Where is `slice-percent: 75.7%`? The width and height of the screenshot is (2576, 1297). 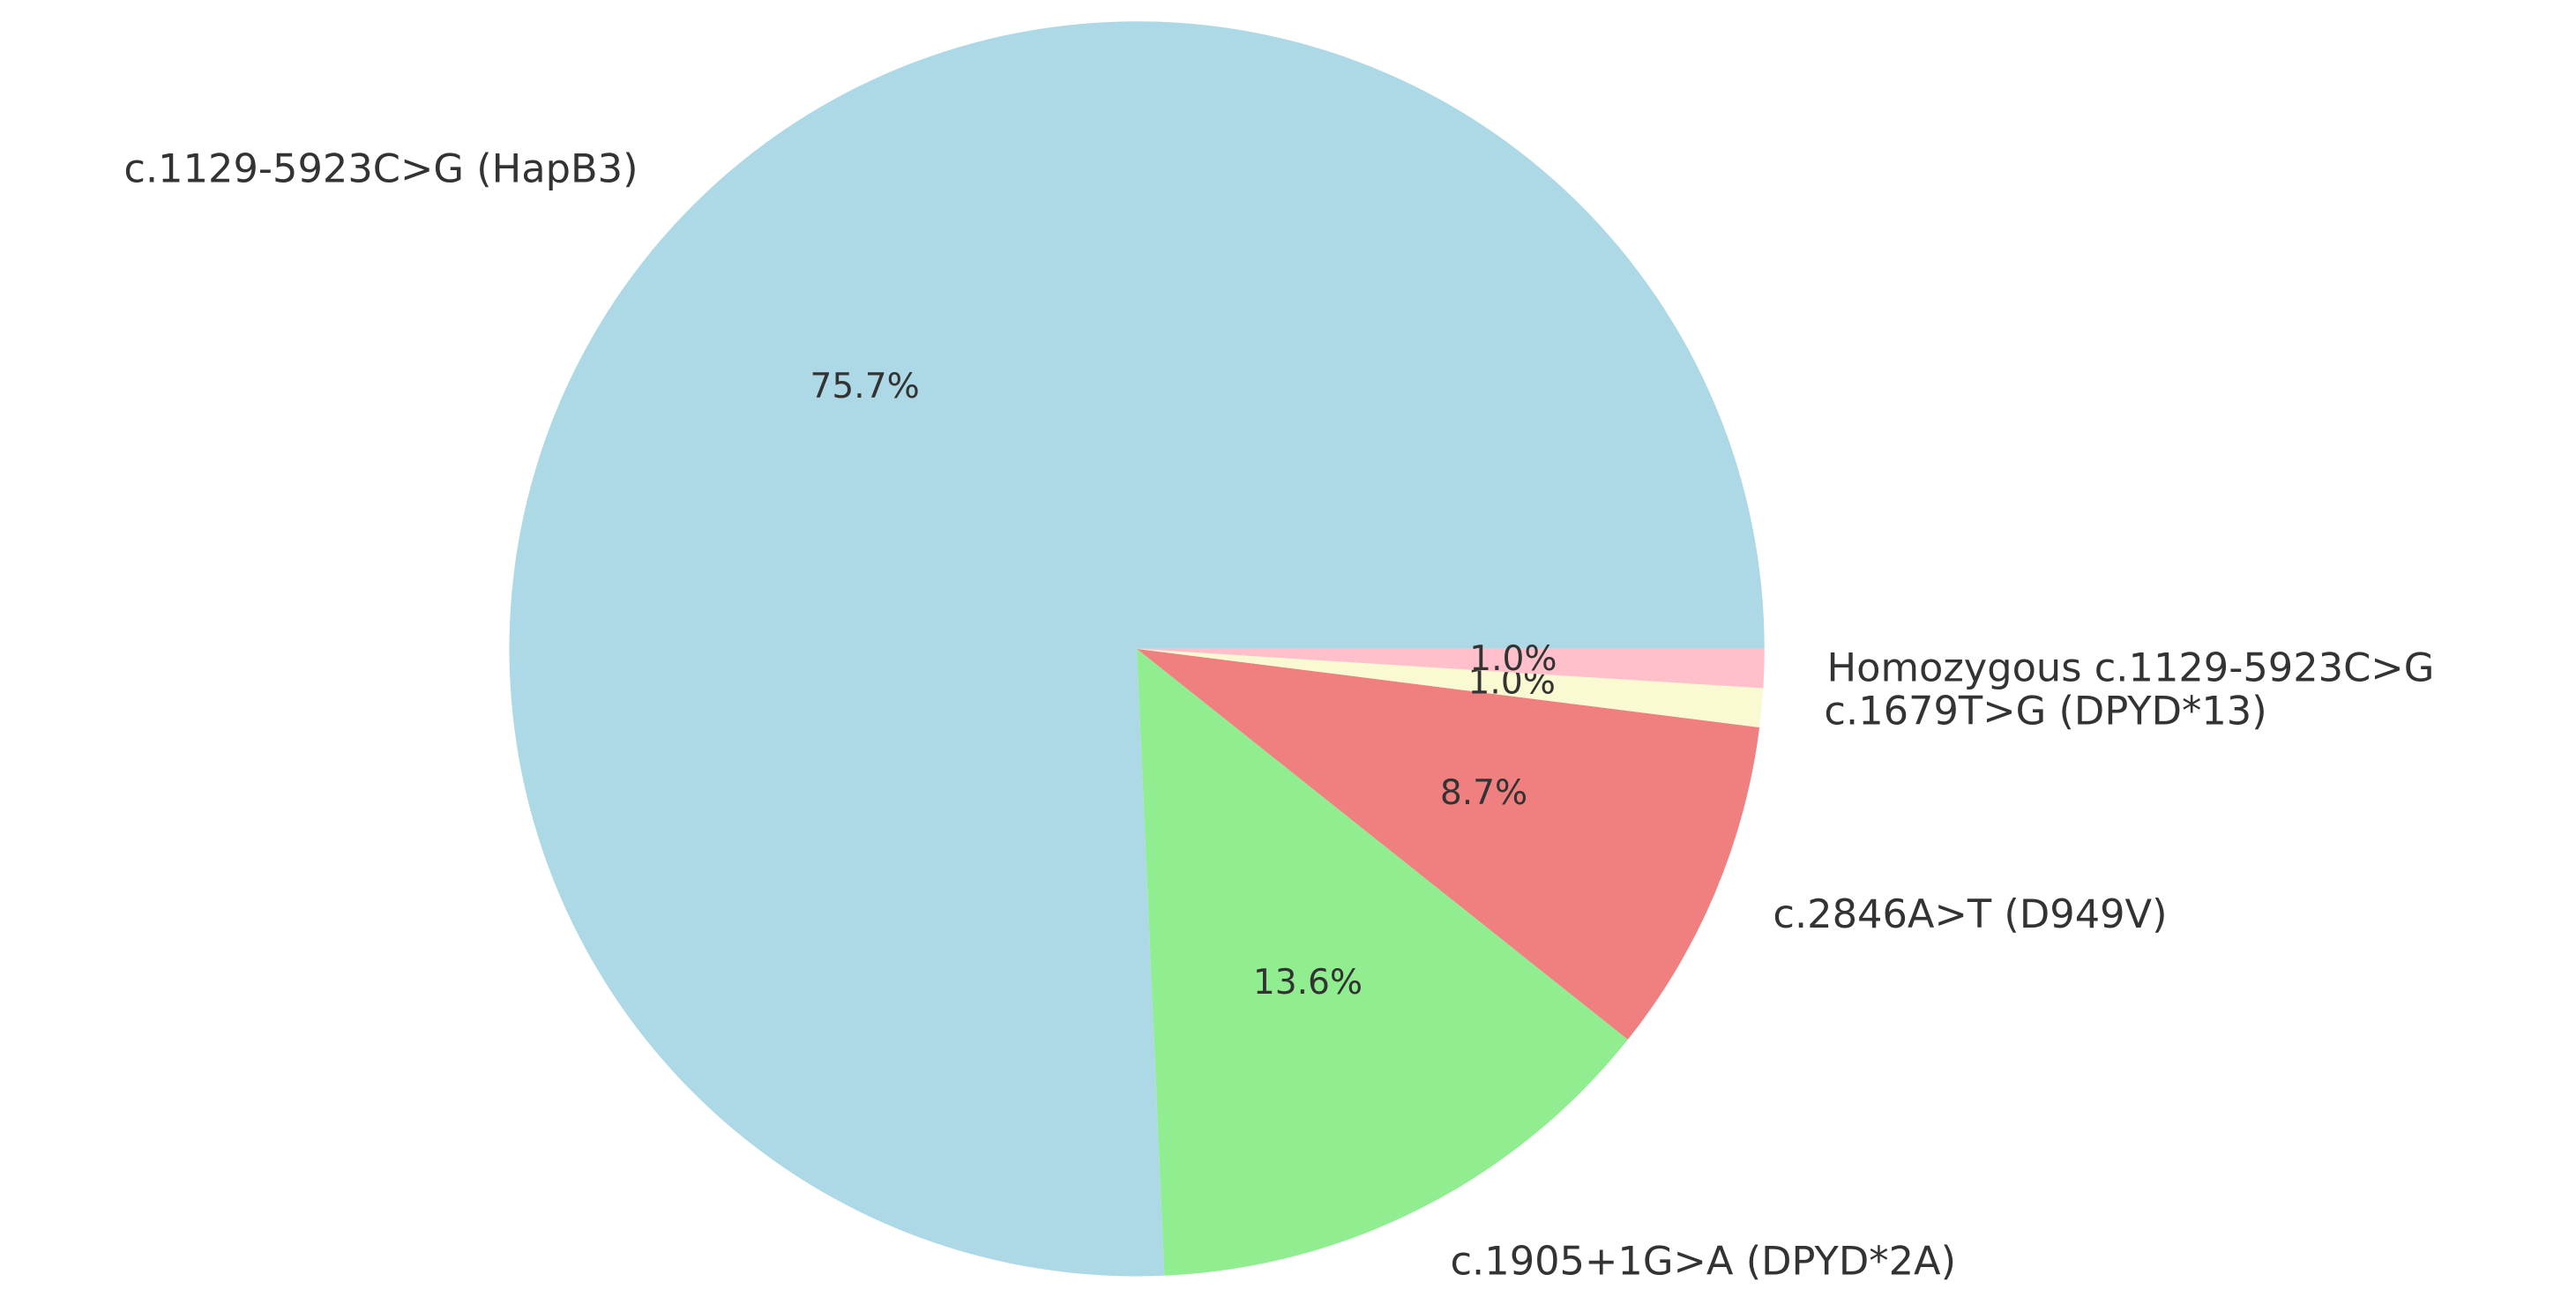 slice-percent: 75.7% is located at coordinates (865, 387).